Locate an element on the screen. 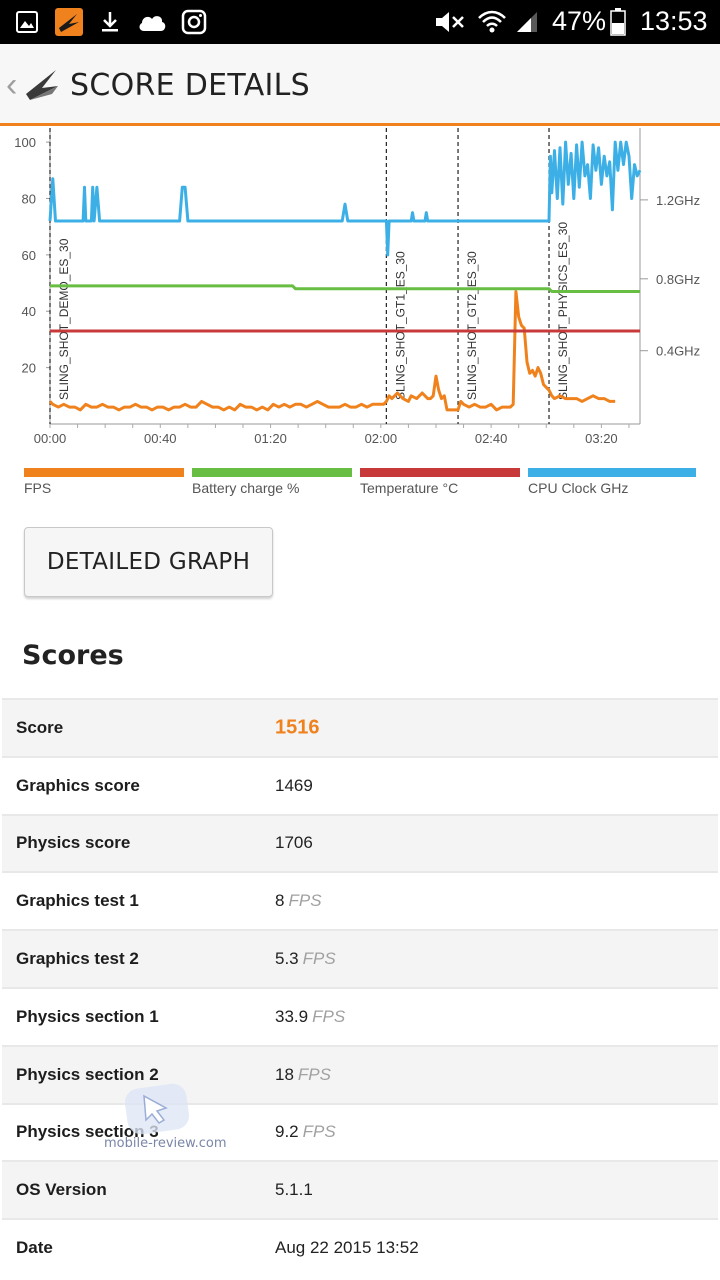  instagram-icon is located at coordinates (194, 22).